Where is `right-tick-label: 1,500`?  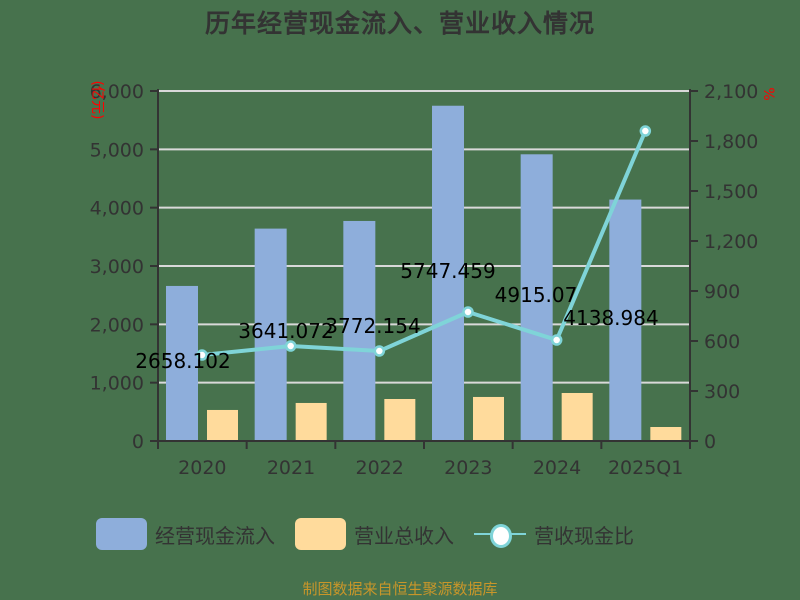
right-tick-label: 1,500 is located at coordinates (731, 192).